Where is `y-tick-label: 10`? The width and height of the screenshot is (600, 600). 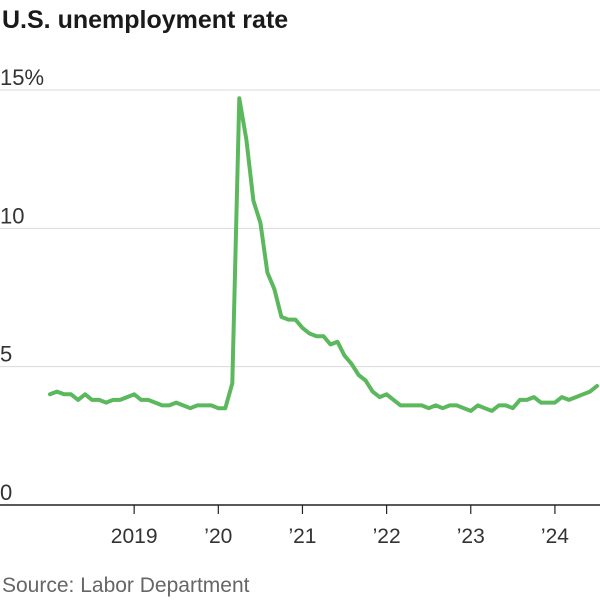
y-tick-label: 10 is located at coordinates (12, 215).